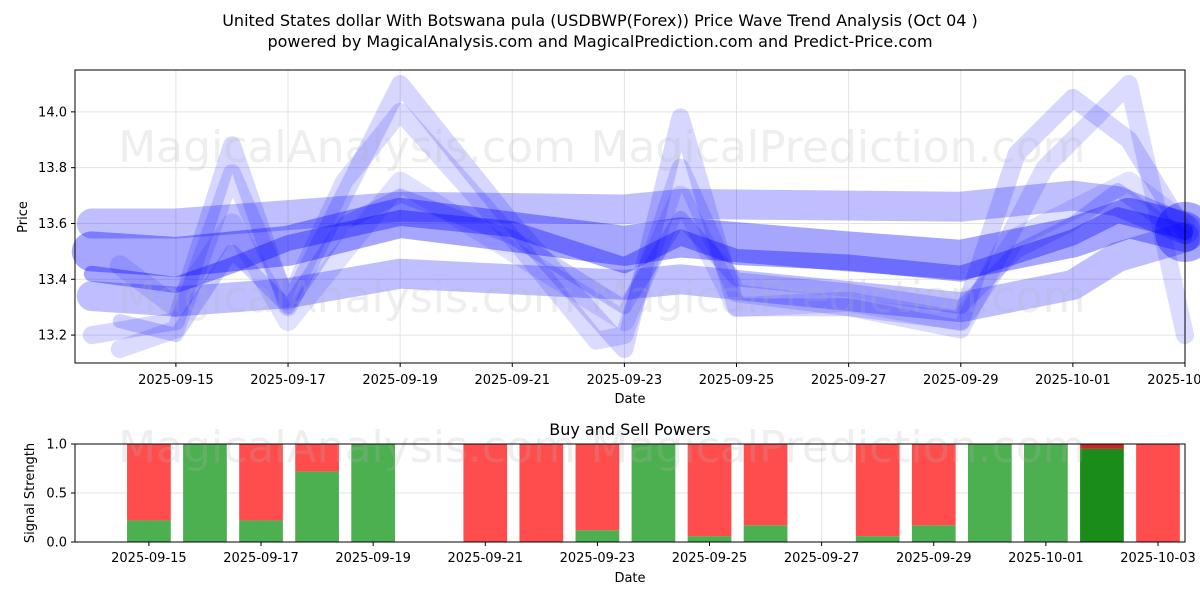 This screenshot has height=600, width=1200. What do you see at coordinates (56, 543) in the screenshot?
I see `signal-ytick-label: 0.0` at bounding box center [56, 543].